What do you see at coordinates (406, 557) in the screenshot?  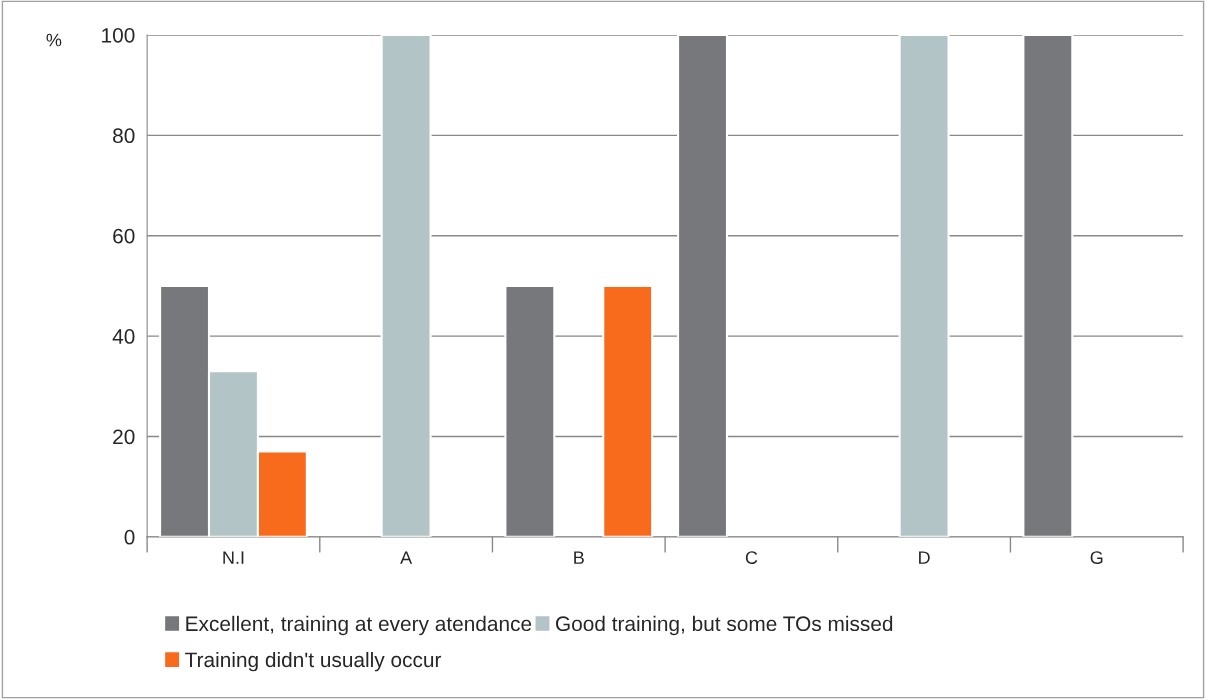 I see `x-tick-label: A` at bounding box center [406, 557].